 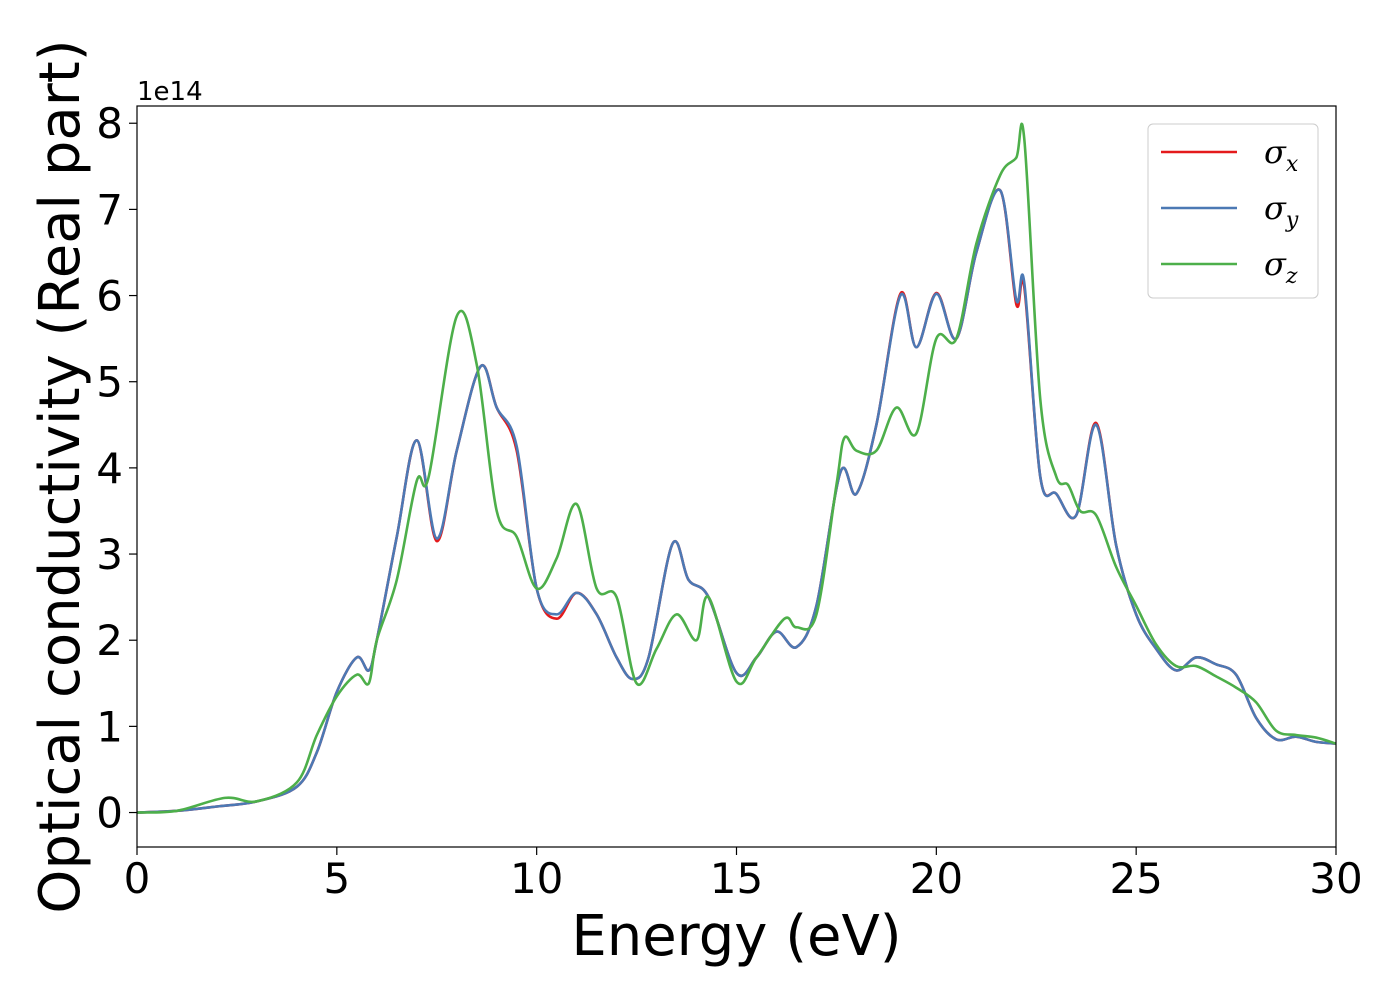 I want to click on y-axis: 0 1 2 3 4 5 6 7 8, so click(x=116, y=468).